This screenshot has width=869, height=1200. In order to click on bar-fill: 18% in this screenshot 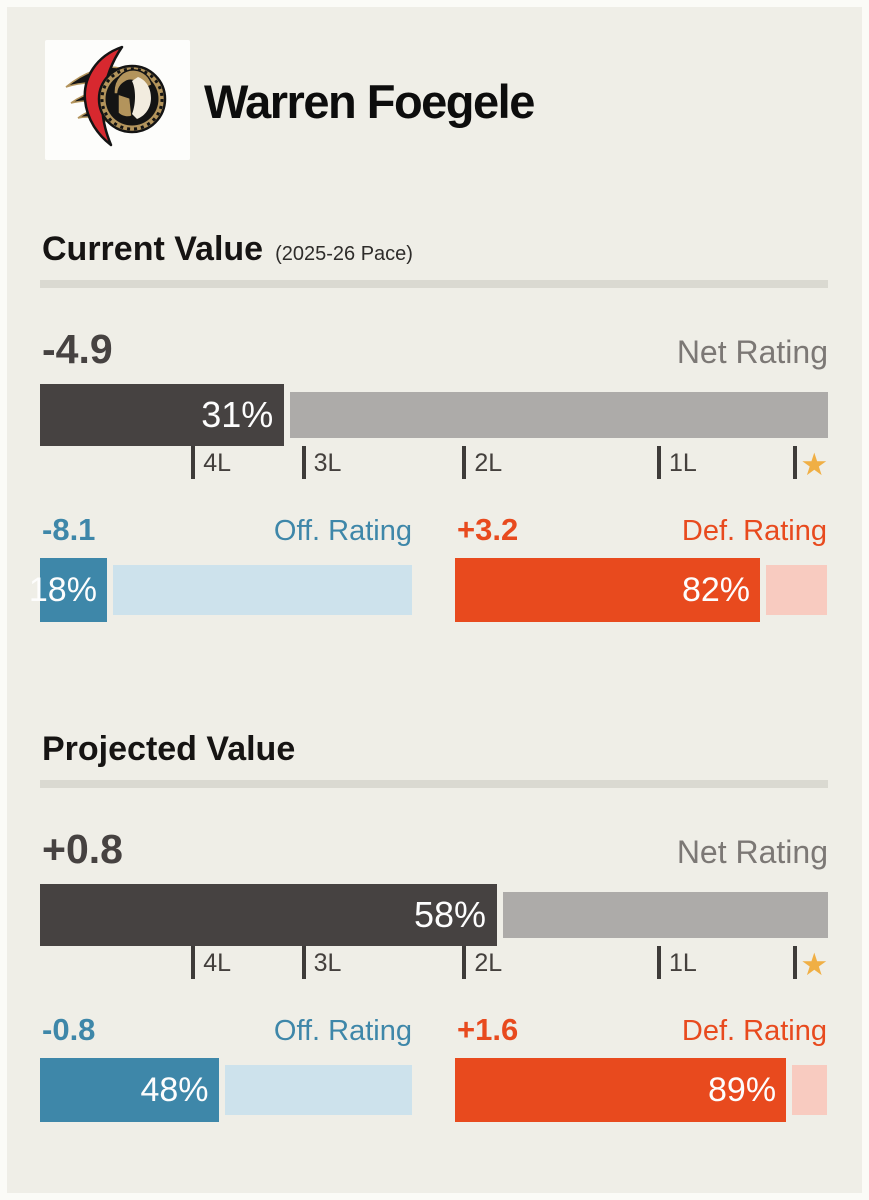, I will do `click(68, 590)`.